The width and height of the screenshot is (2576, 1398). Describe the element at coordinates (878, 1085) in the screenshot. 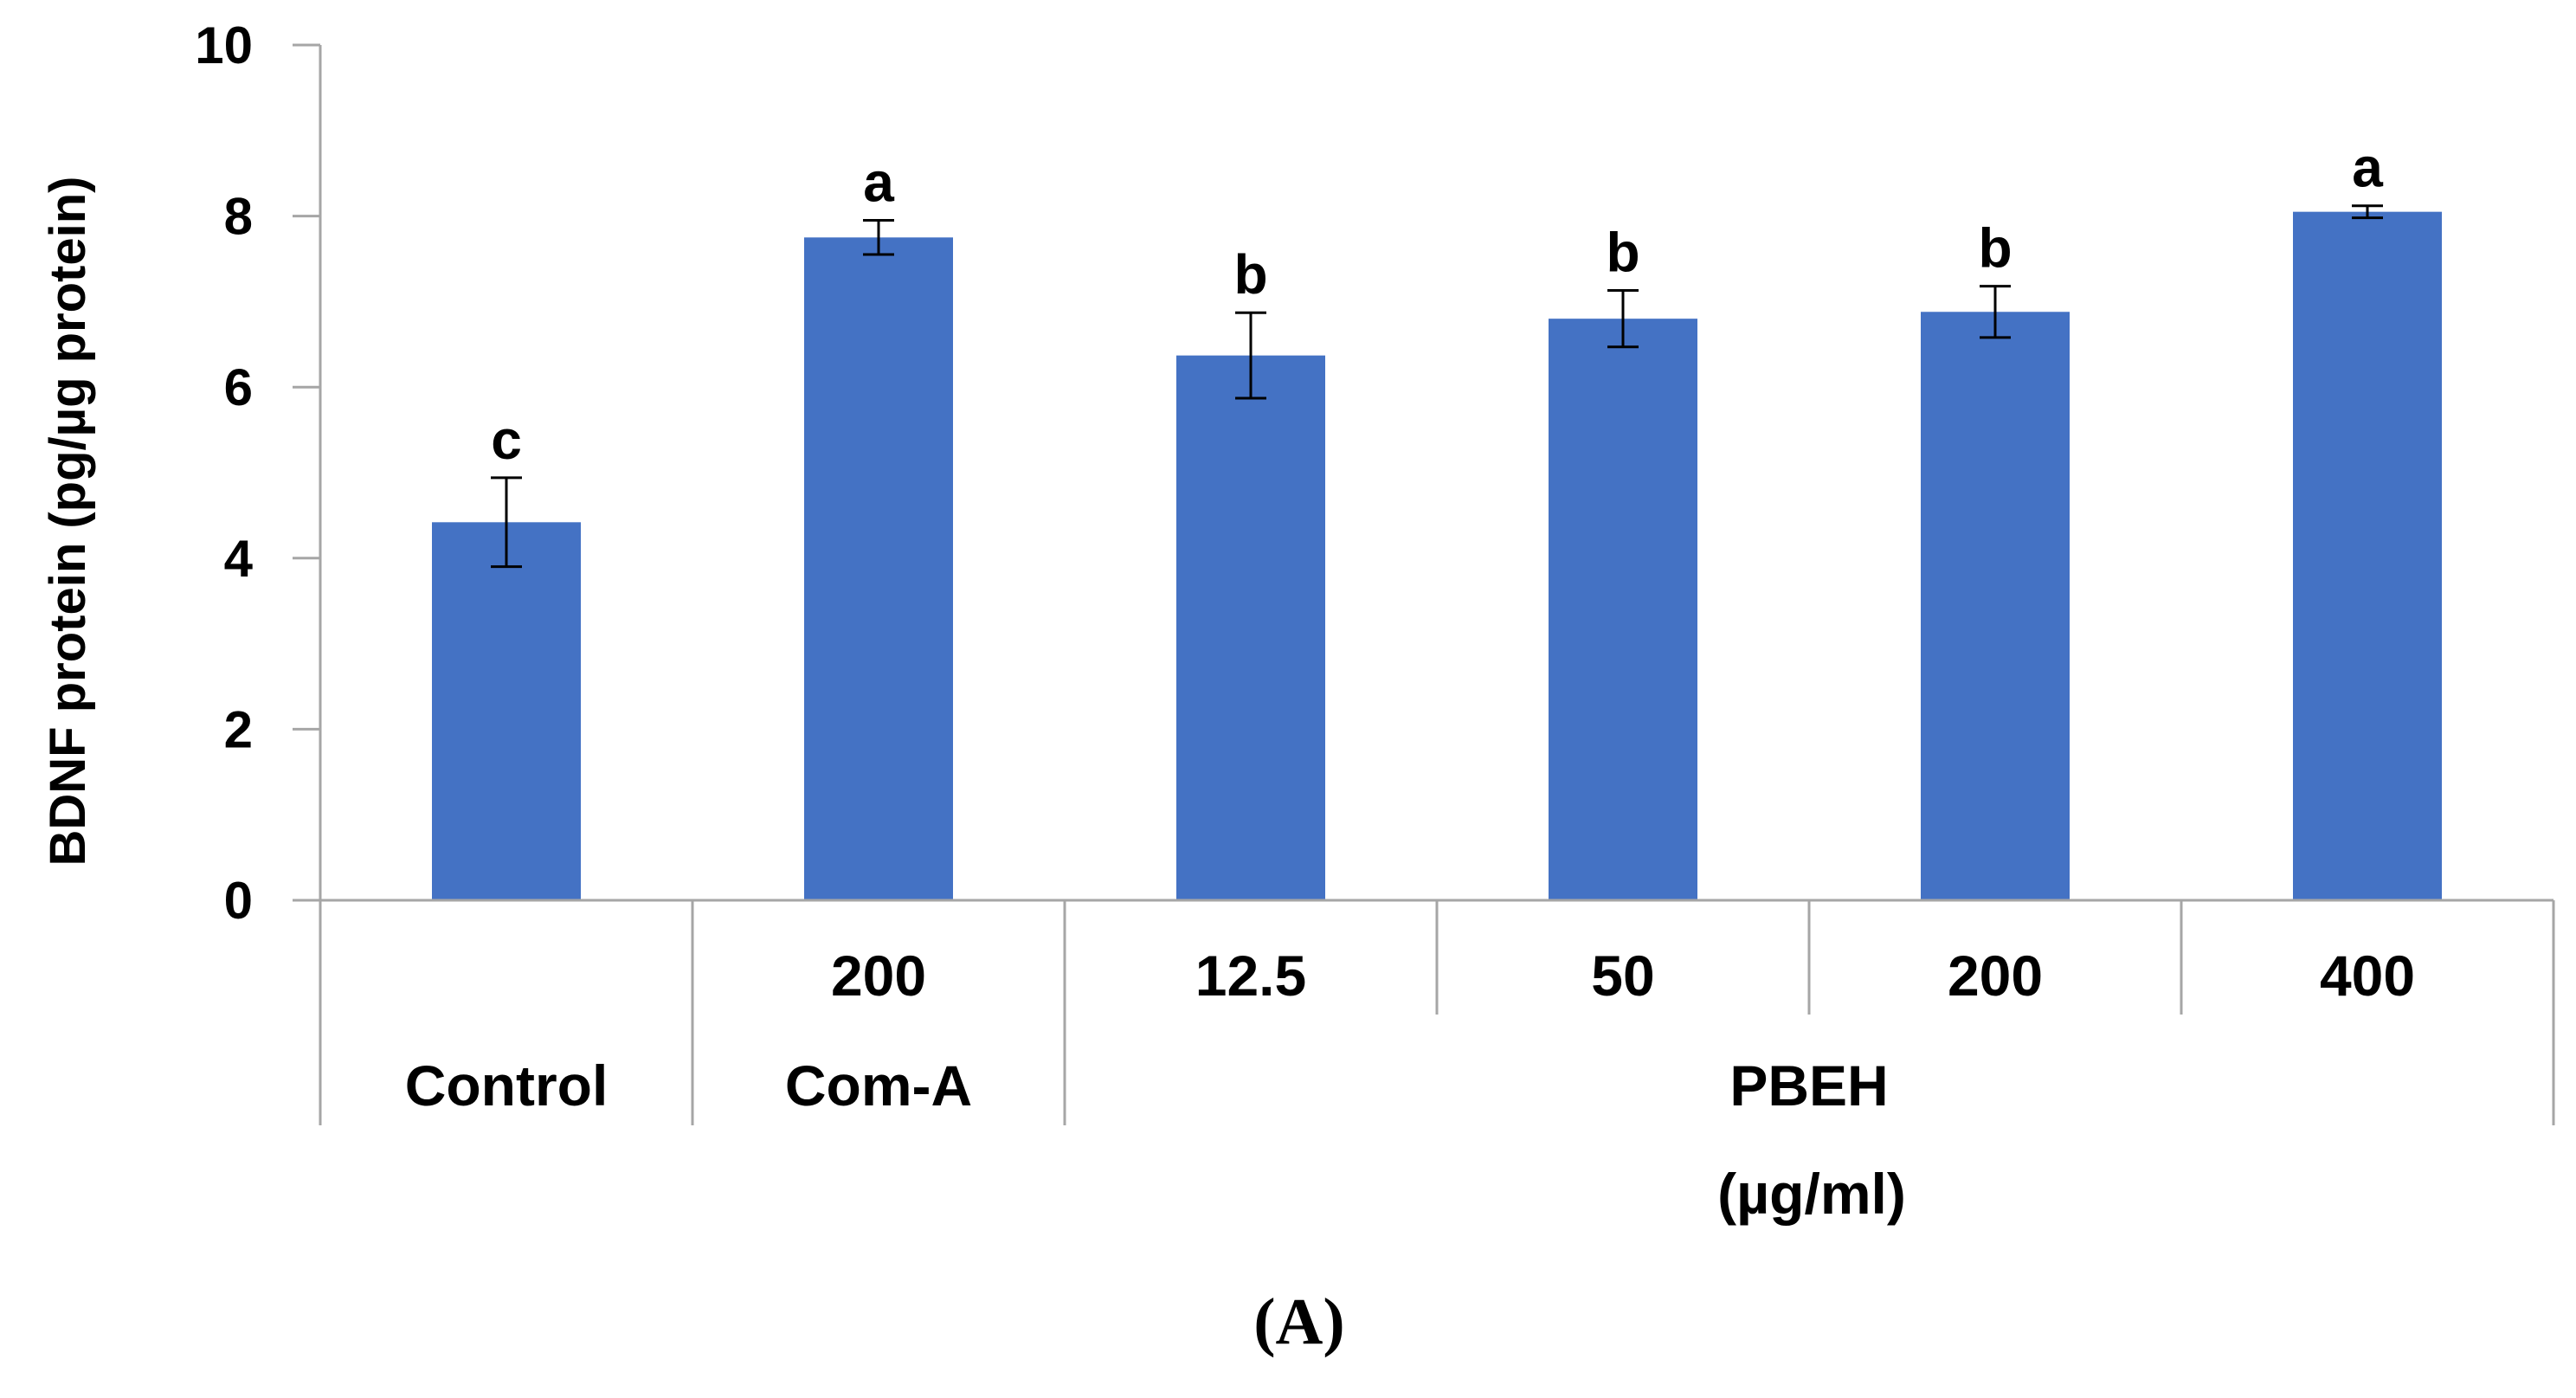

I see `group-label: Com-A` at that location.